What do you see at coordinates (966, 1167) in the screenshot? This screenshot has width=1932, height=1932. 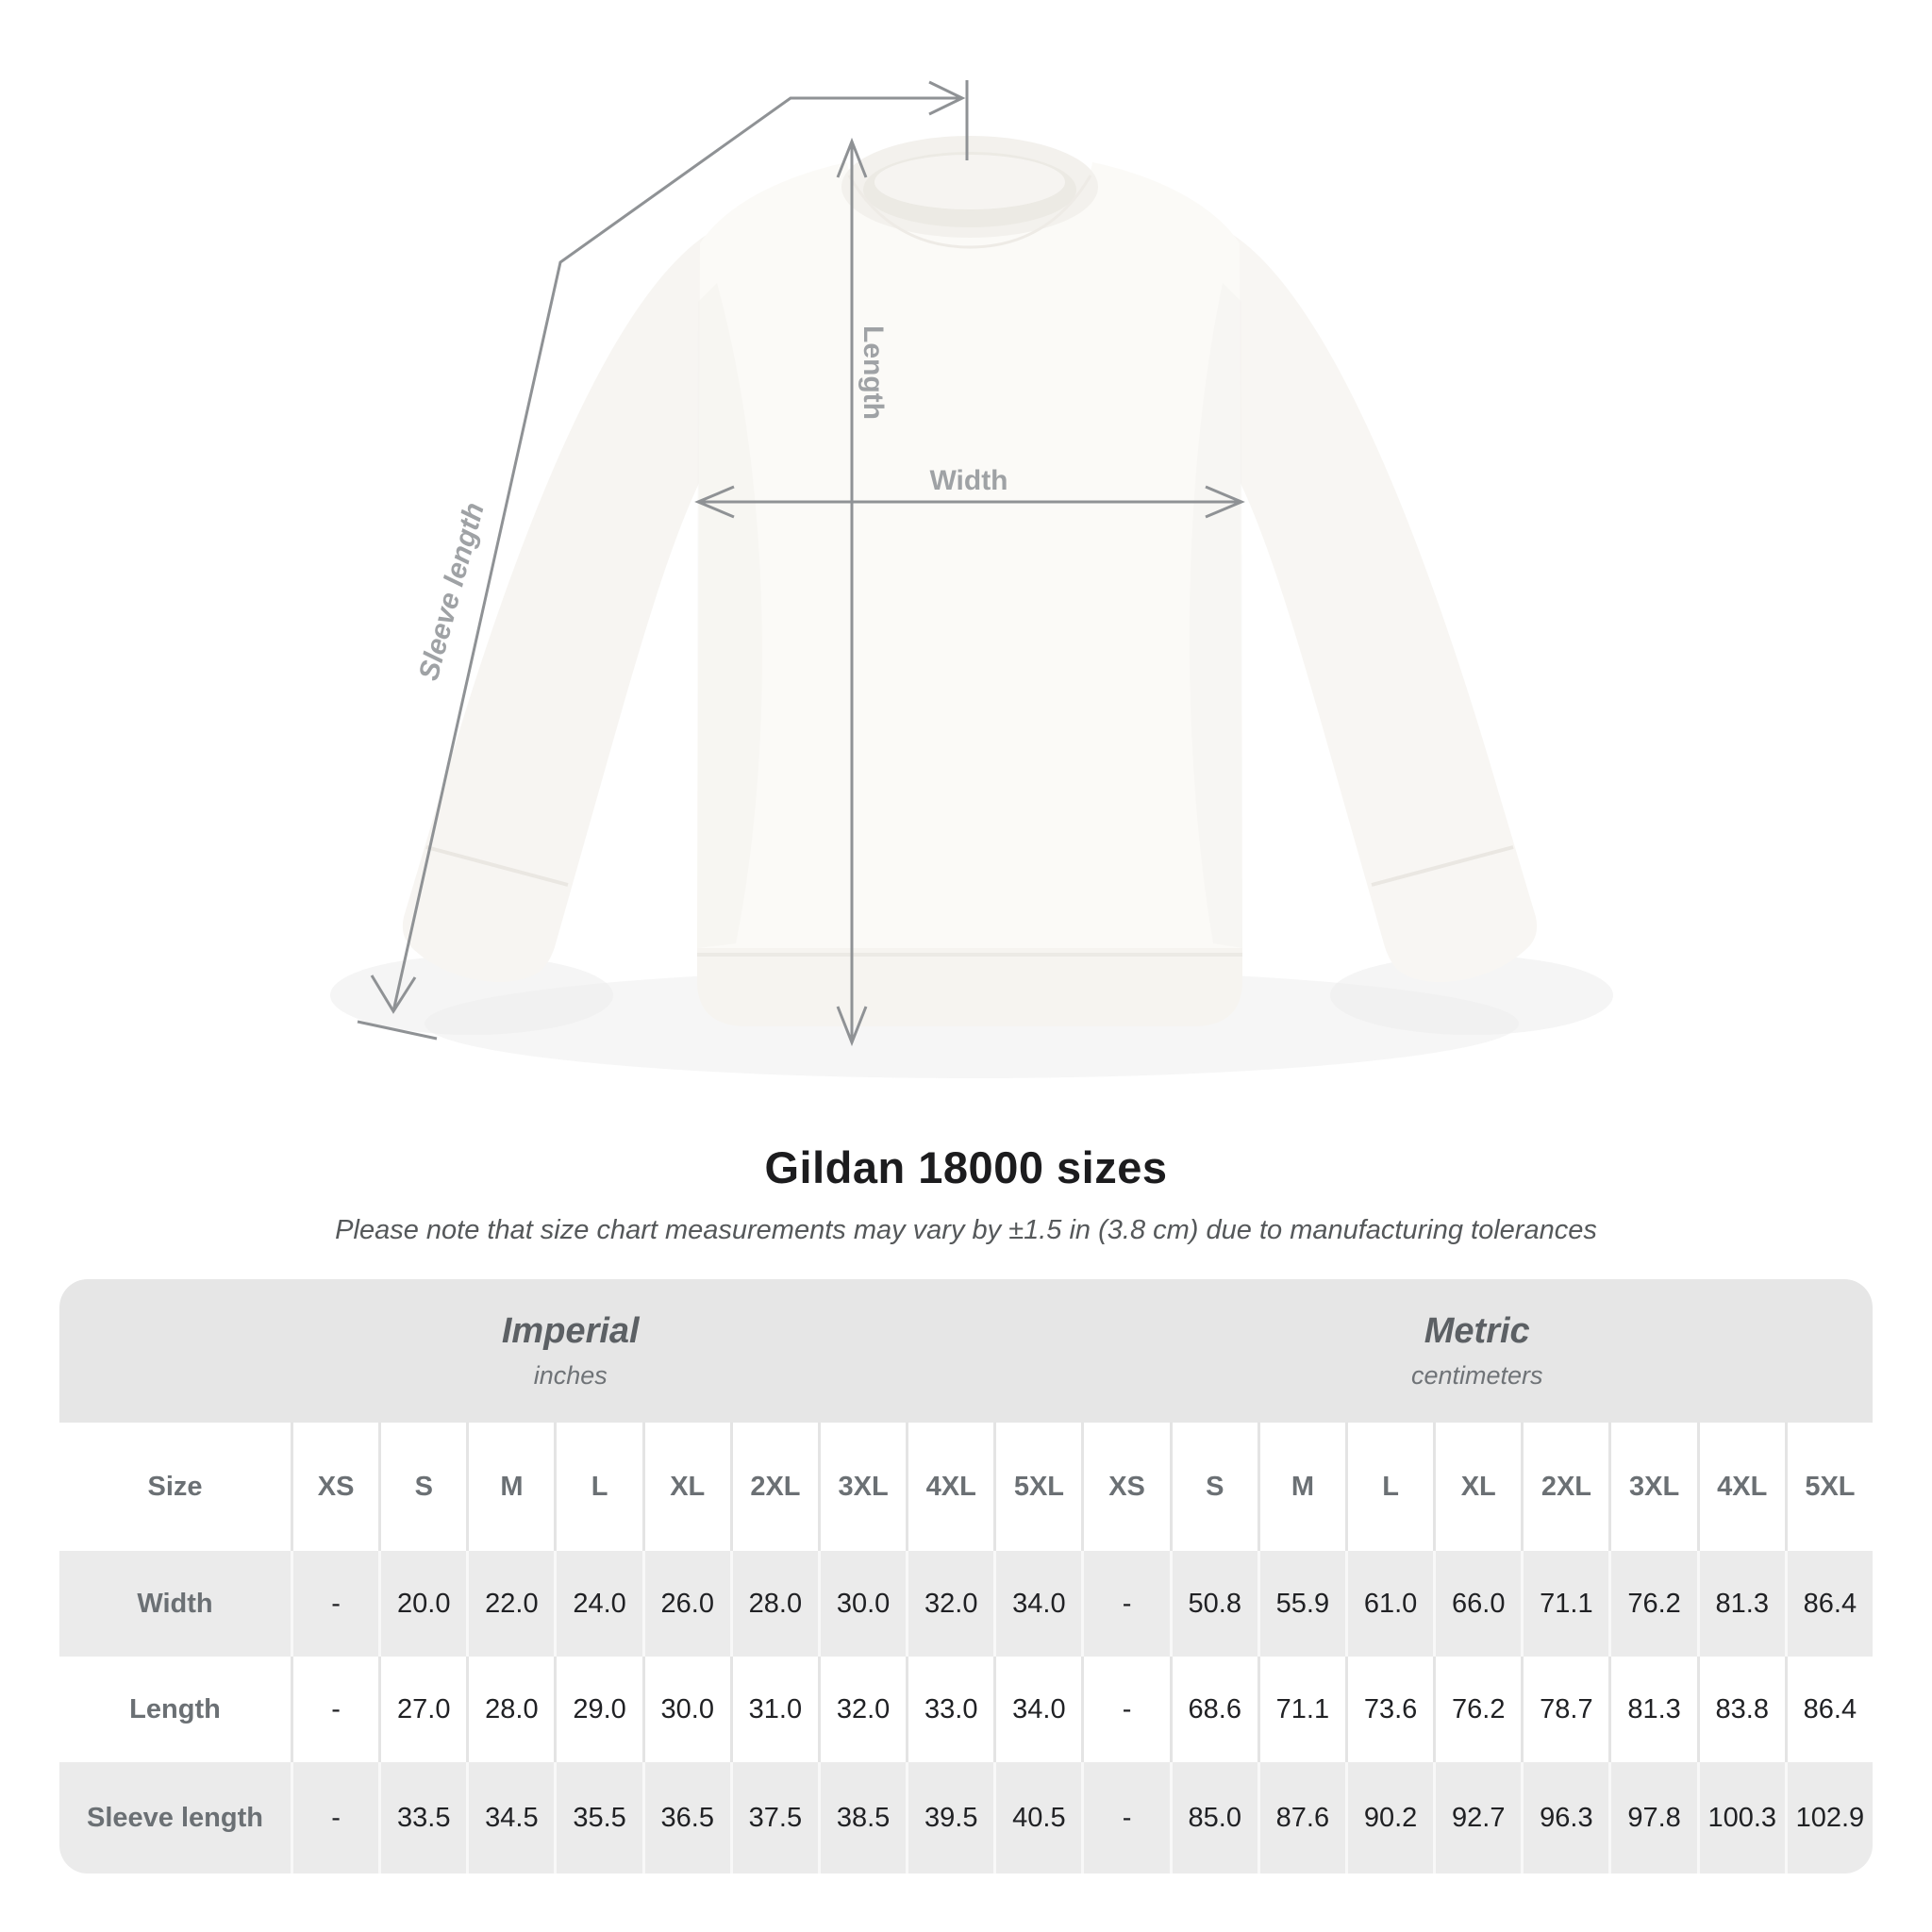 I see `page-title: Gildan 18000 sizes` at bounding box center [966, 1167].